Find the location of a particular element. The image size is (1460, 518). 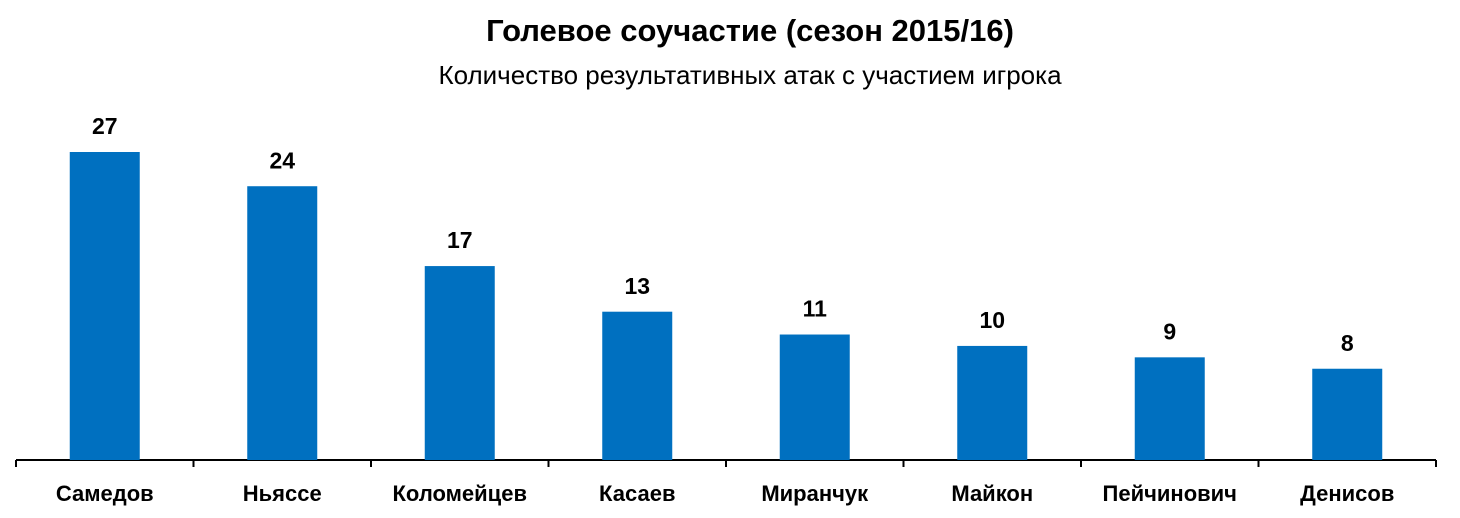

data-label: 24 is located at coordinates (282, 160).